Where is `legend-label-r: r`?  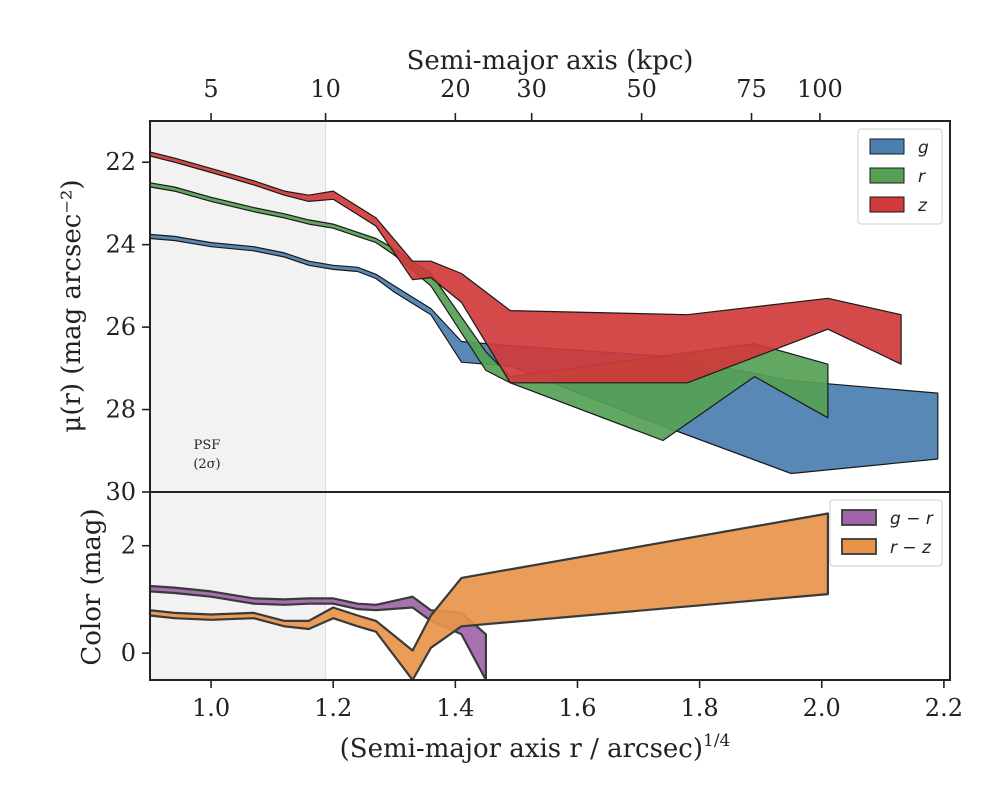
legend-label-r: r is located at coordinates (922, 177).